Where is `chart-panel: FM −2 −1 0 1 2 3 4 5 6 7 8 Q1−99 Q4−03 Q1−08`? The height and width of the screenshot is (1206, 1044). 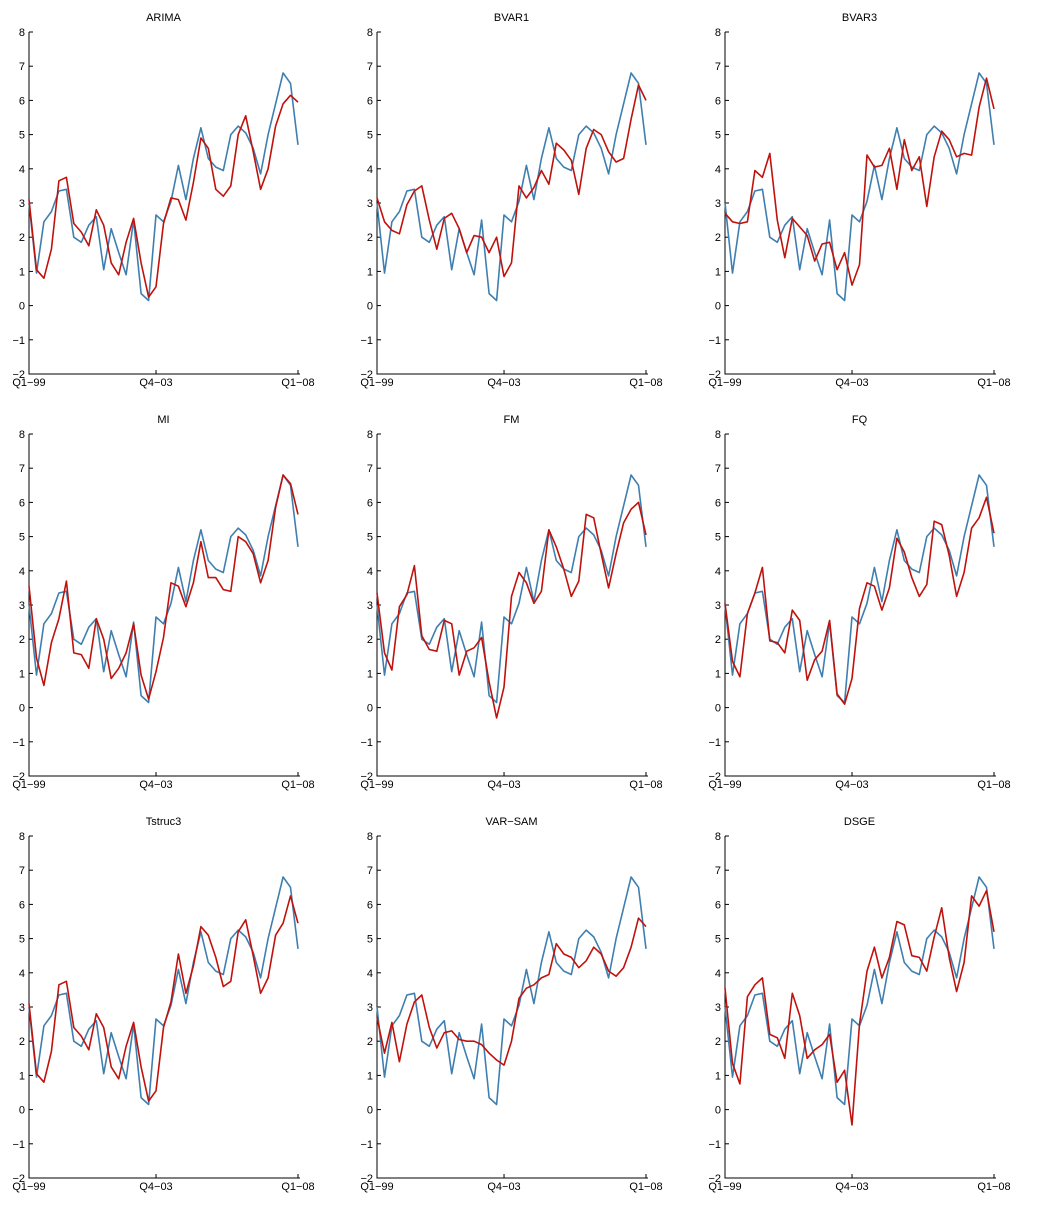
chart-panel: FM −2 −1 0 1 2 3 4 5 6 7 8 Q1−99 Q4−03 Q1−08 is located at coordinates (522, 603).